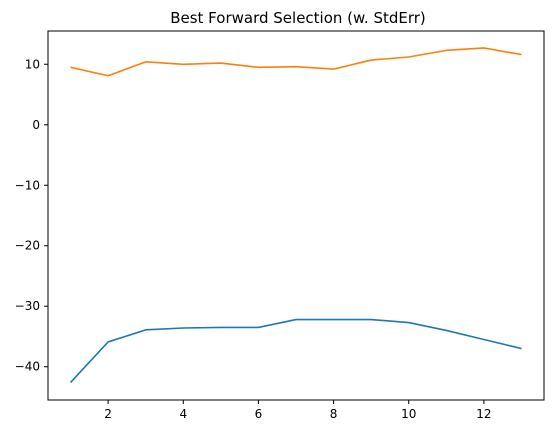 This screenshot has height=439, width=558. I want to click on y-tick-label: −30, so click(27, 306).